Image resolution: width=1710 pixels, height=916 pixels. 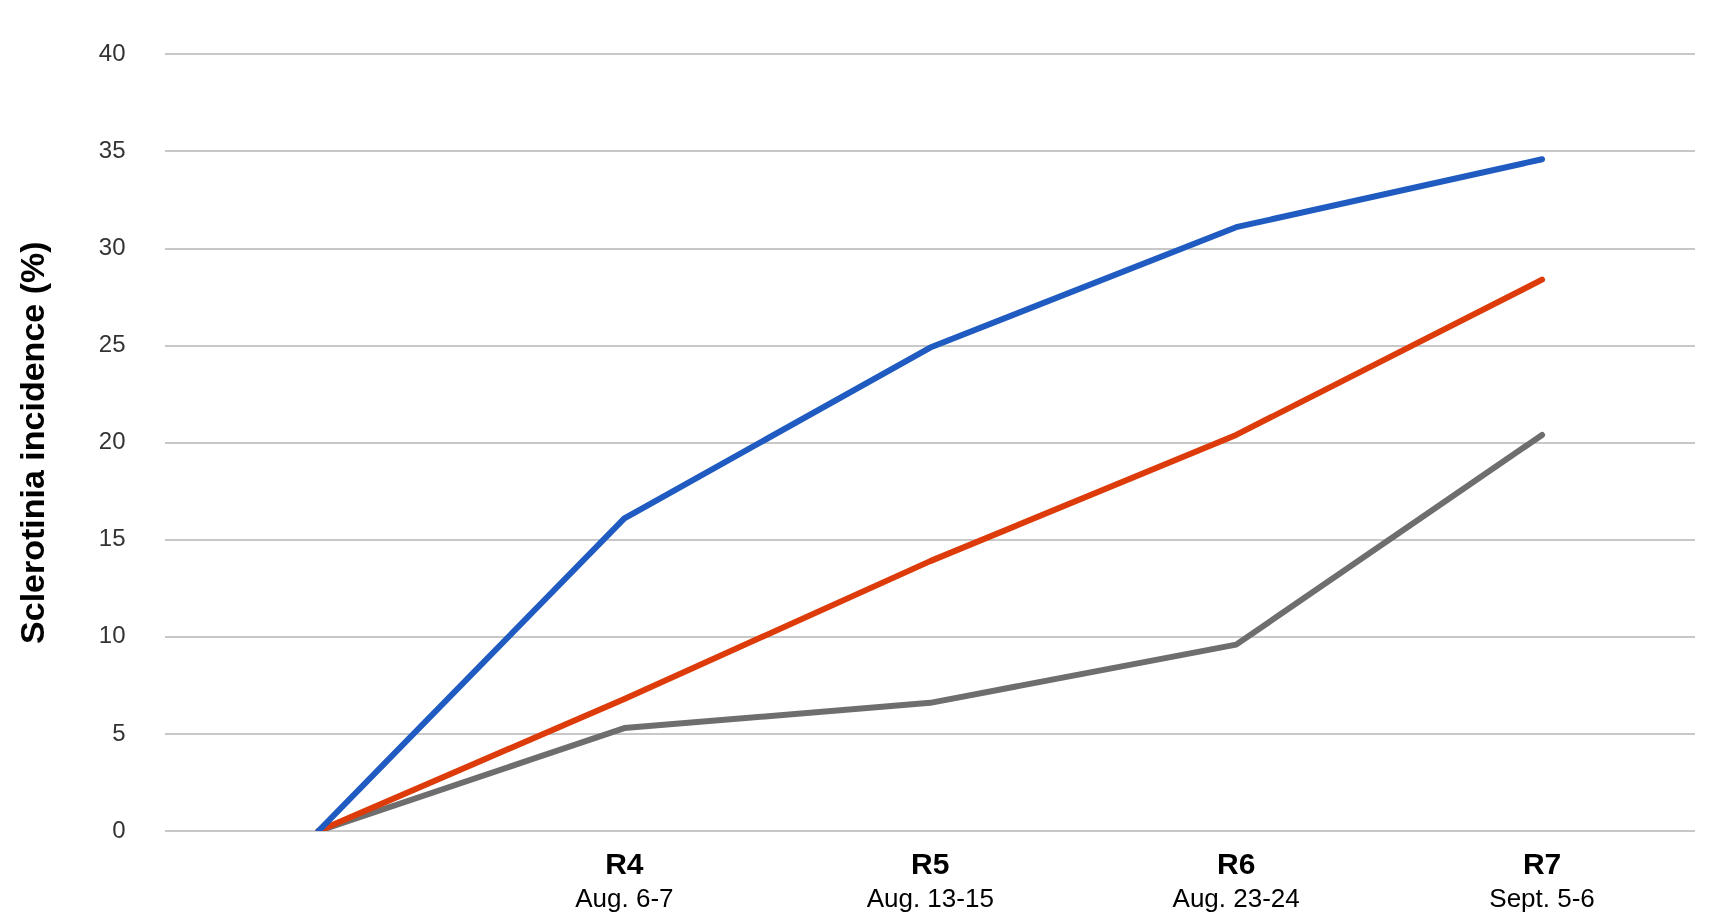 What do you see at coordinates (31, 442) in the screenshot?
I see `y-axis-title: Sclerotinia incidence (%)` at bounding box center [31, 442].